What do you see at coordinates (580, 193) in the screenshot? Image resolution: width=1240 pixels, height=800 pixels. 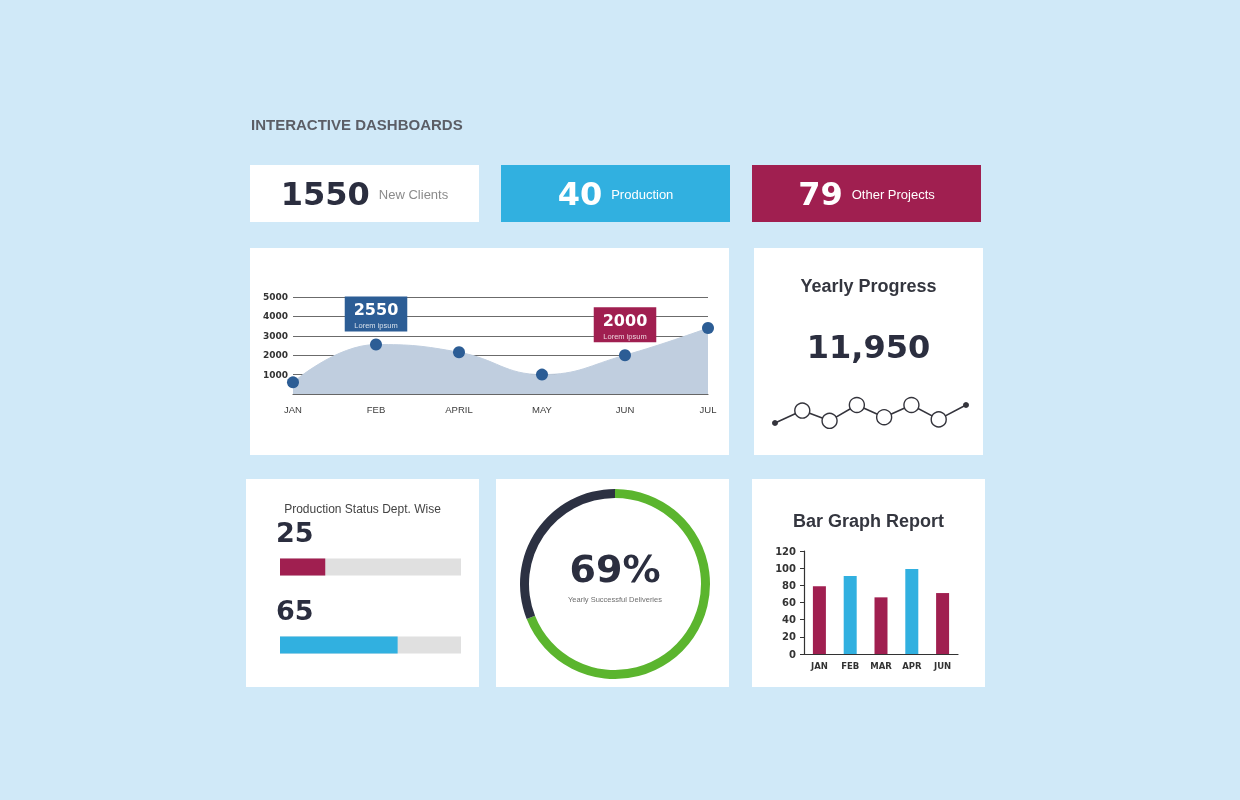 I see `data-label: 40` at bounding box center [580, 193].